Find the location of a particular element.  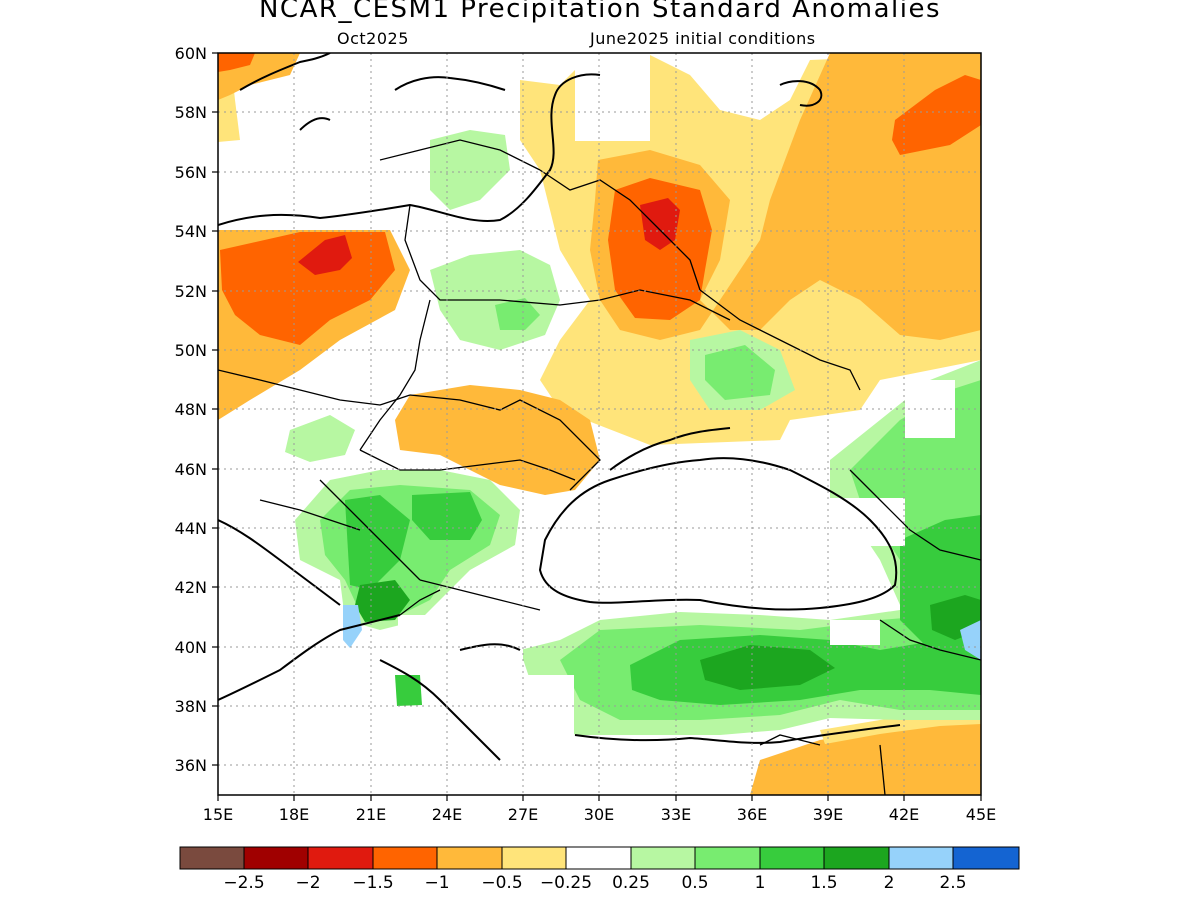

wet-area-donbas-green is located at coordinates (740, 372).